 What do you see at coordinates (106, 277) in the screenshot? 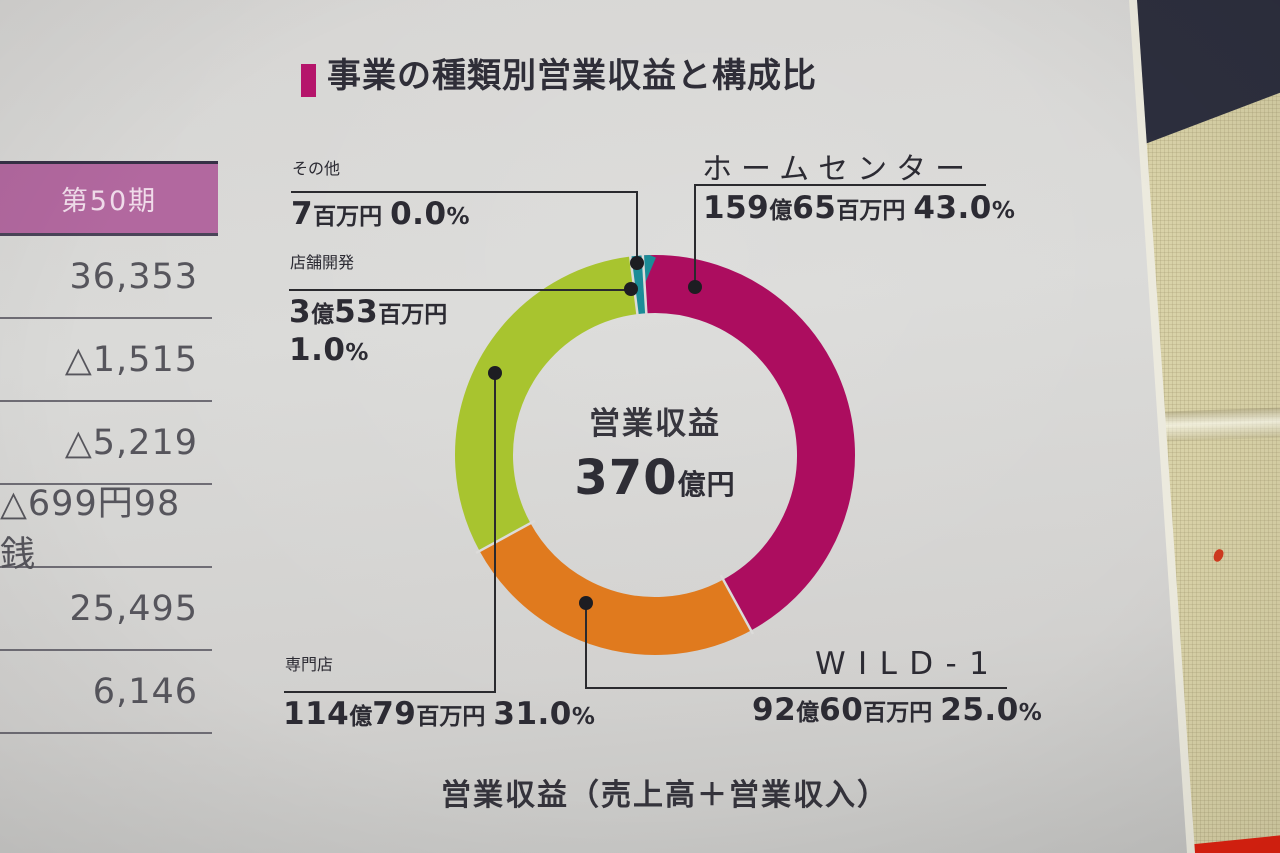
I see `table-row: 36,353` at bounding box center [106, 277].